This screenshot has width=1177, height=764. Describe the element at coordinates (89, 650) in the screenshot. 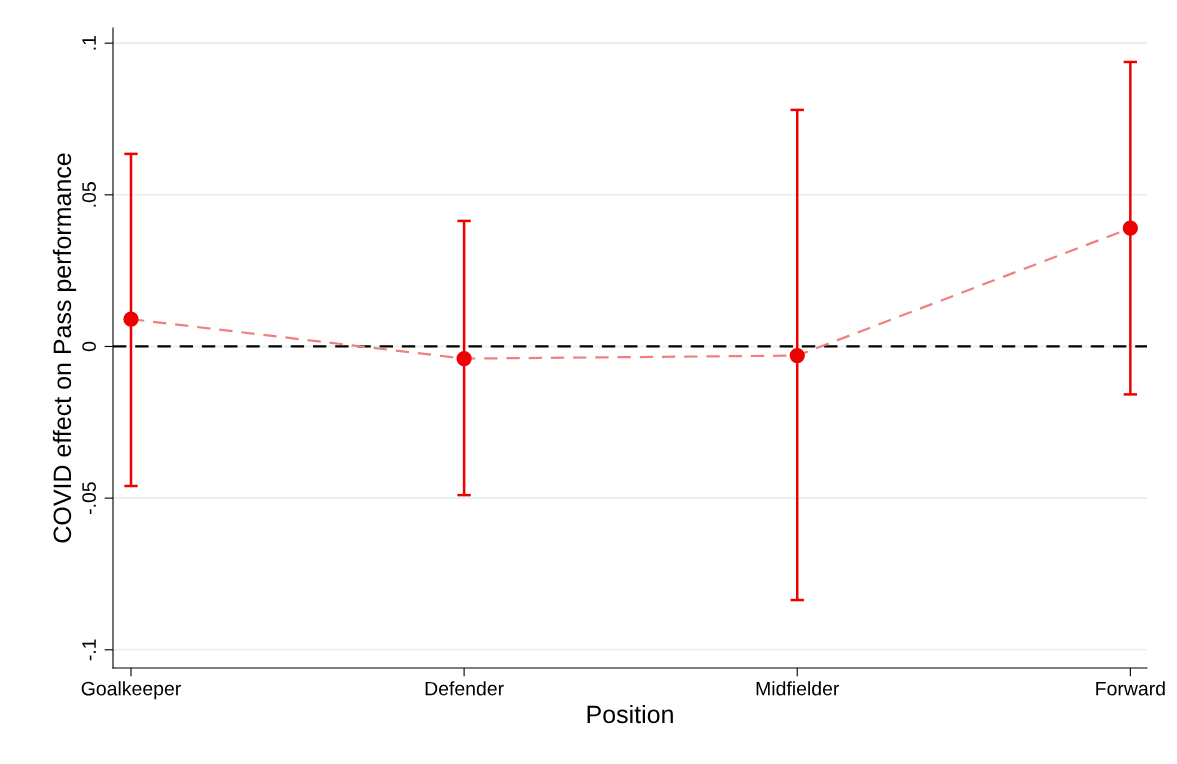

I see `y-tick-label: -.1` at that location.